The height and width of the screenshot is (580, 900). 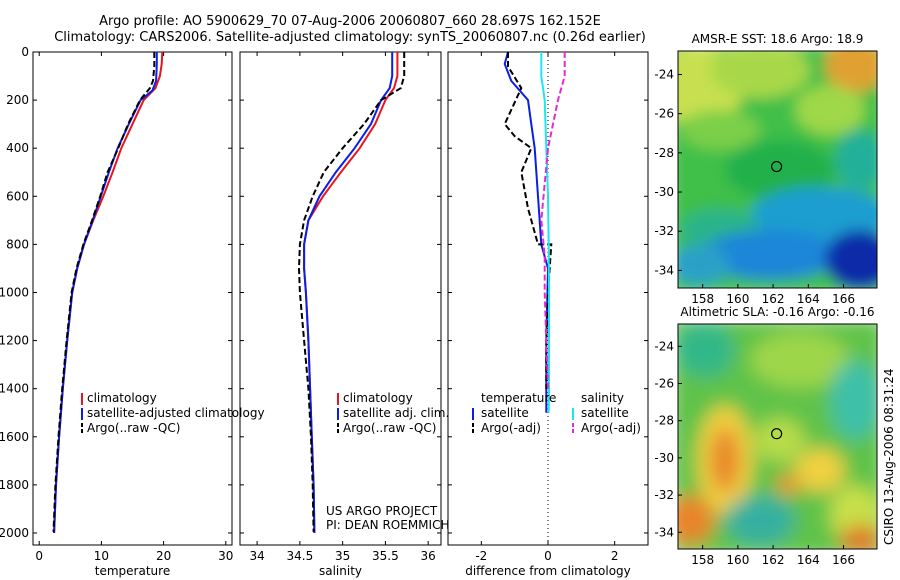 I want to click on temperature-ytick-label: 1000, so click(x=14, y=292).